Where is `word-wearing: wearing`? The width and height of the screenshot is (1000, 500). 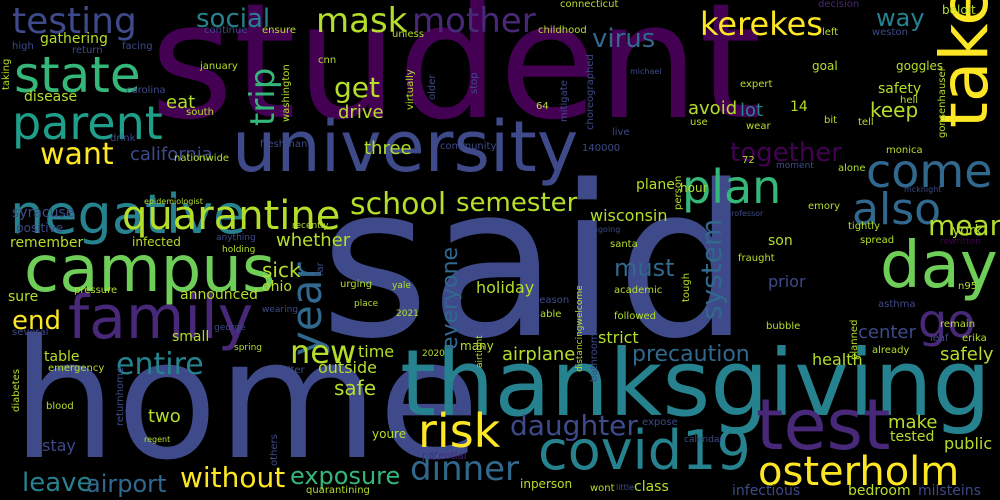 word-wearing: wearing is located at coordinates (280, 310).